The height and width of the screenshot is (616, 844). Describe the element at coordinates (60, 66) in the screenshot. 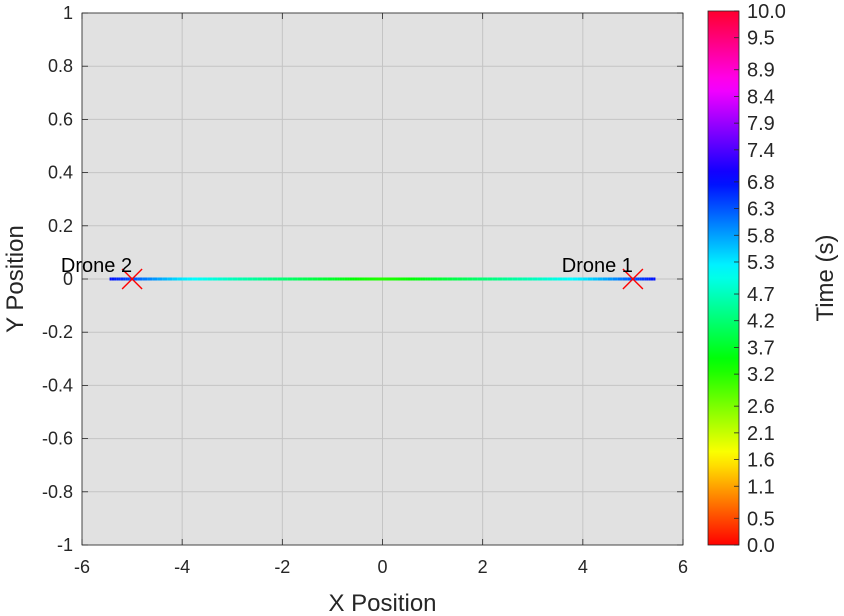

I see `y-tick-label: 0.8` at that location.